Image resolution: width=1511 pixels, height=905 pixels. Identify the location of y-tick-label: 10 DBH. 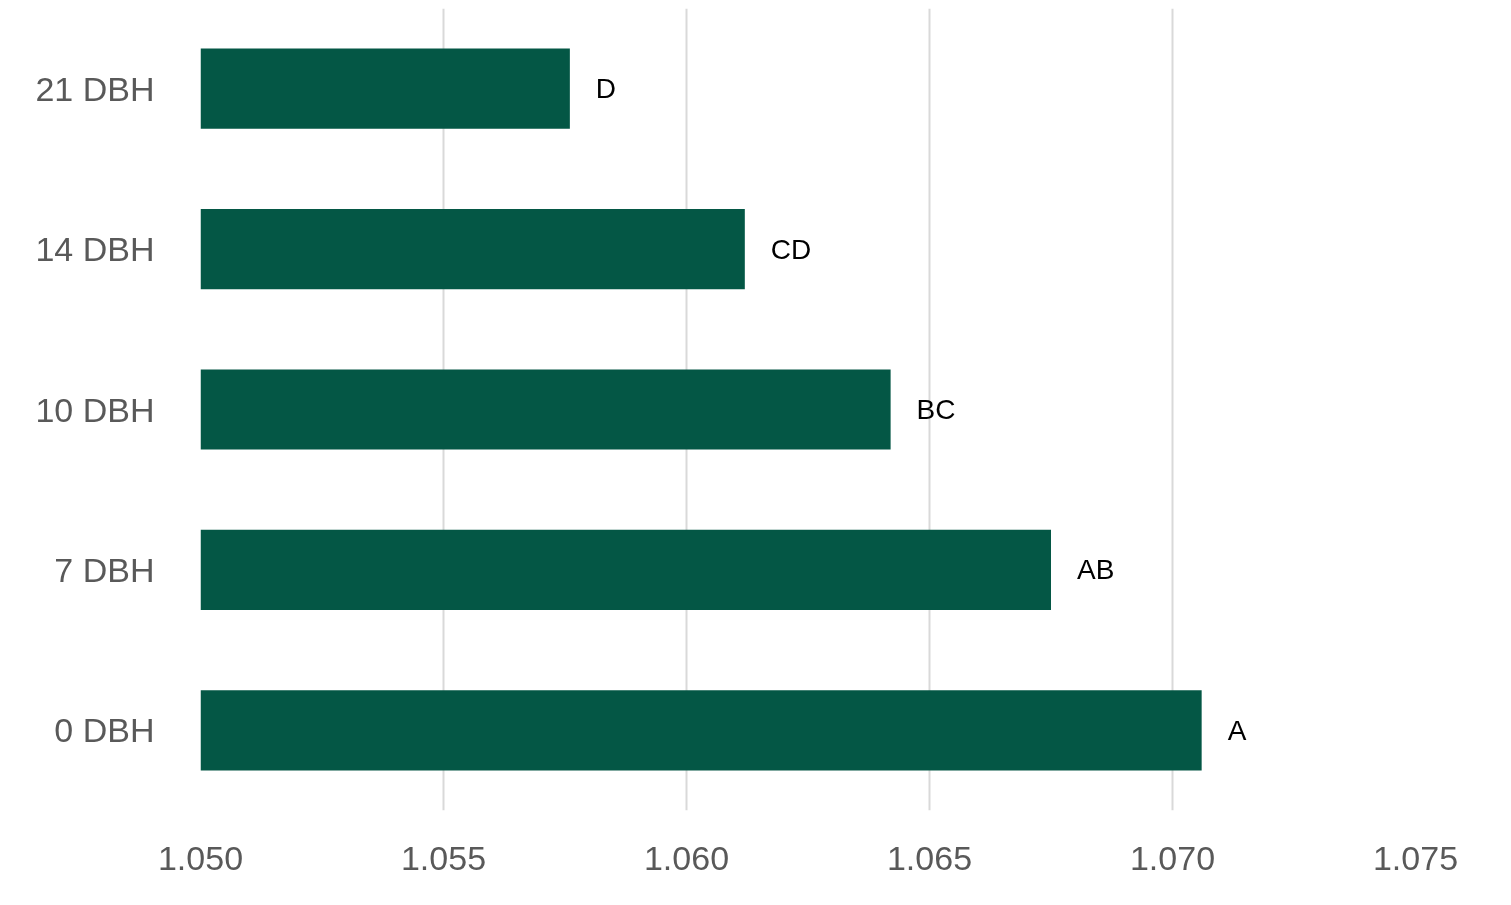
(95, 409).